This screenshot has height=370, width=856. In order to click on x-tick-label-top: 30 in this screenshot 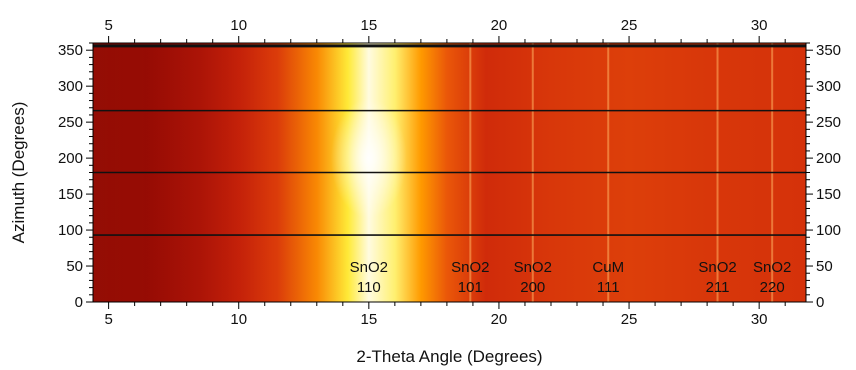, I will do `click(759, 25)`.